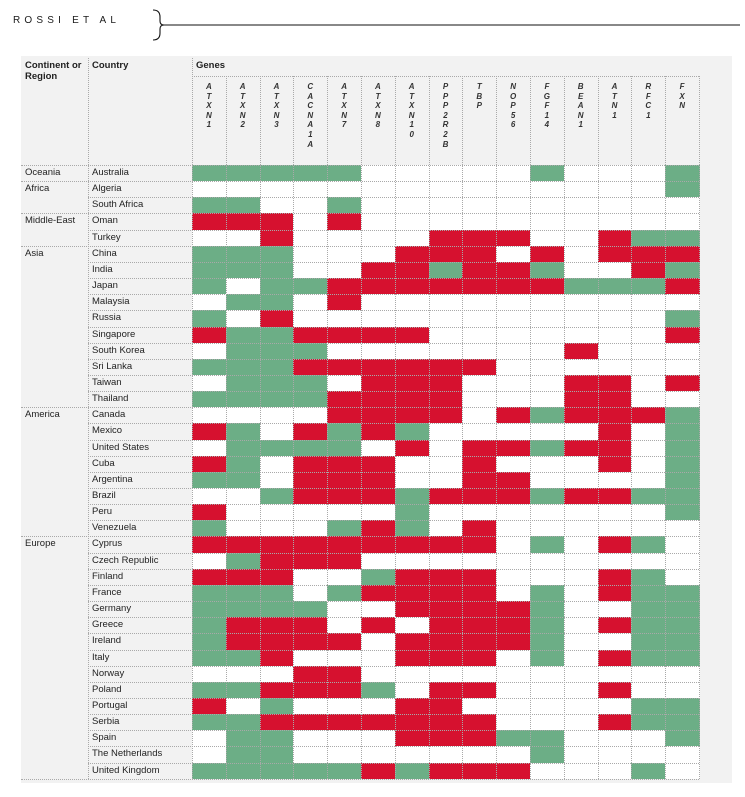 This screenshot has height=797, width=745. Describe the element at coordinates (102, 269) in the screenshot. I see `country-label: India` at that location.